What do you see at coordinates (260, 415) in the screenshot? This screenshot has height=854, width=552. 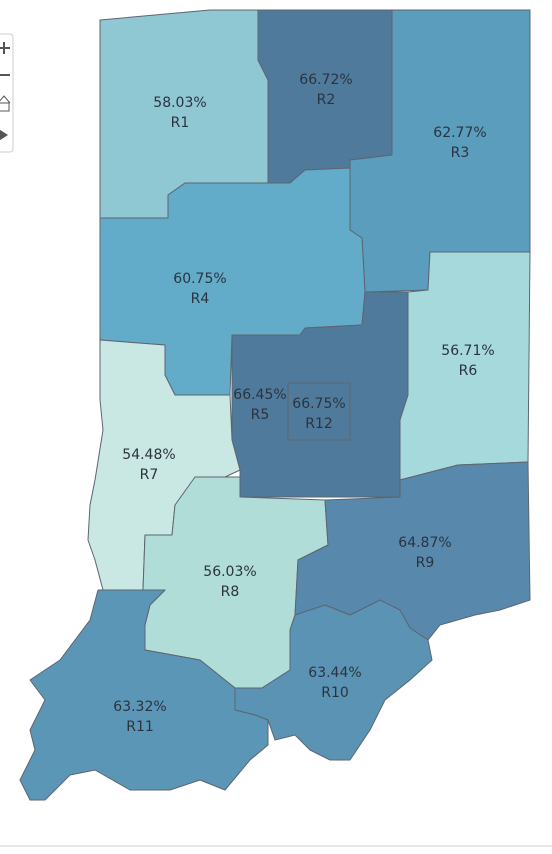 I see `region-name: R5` at bounding box center [260, 415].